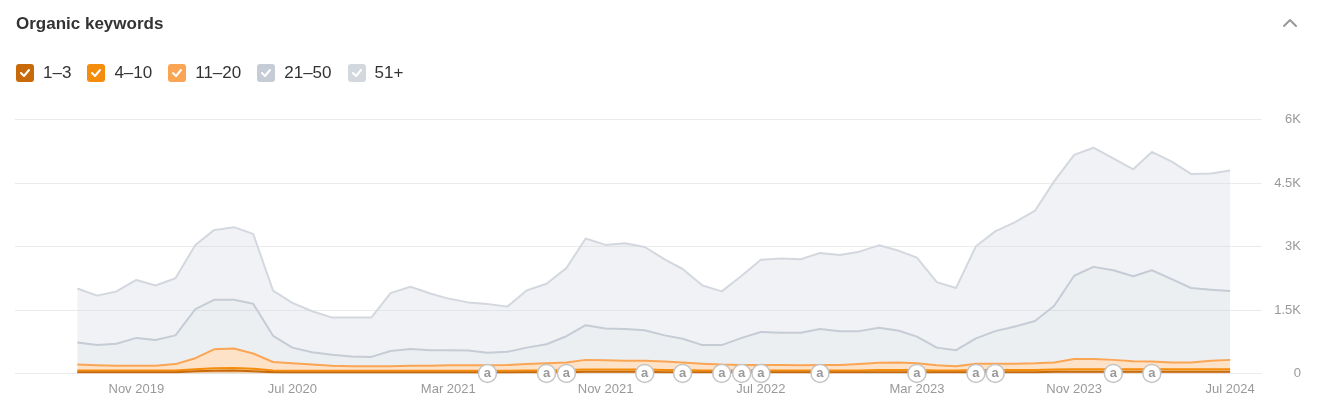 The width and height of the screenshot is (1321, 412). Describe the element at coordinates (1074, 388) in the screenshot. I see `x-tick-label: Nov 2023` at that location.